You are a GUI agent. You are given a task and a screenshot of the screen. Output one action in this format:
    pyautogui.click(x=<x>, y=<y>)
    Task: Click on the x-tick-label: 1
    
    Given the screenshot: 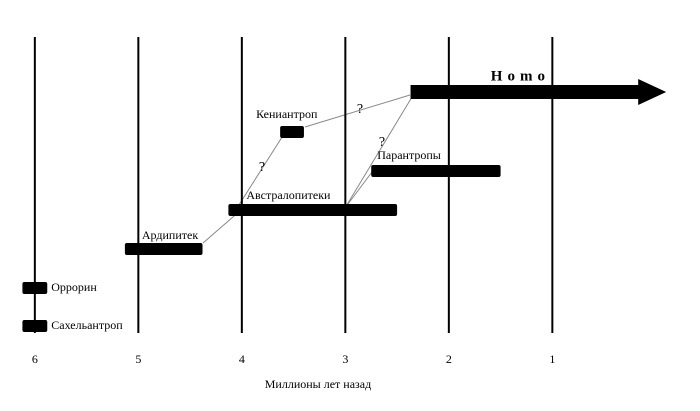 What is the action you would take?
    pyautogui.click(x=552, y=359)
    